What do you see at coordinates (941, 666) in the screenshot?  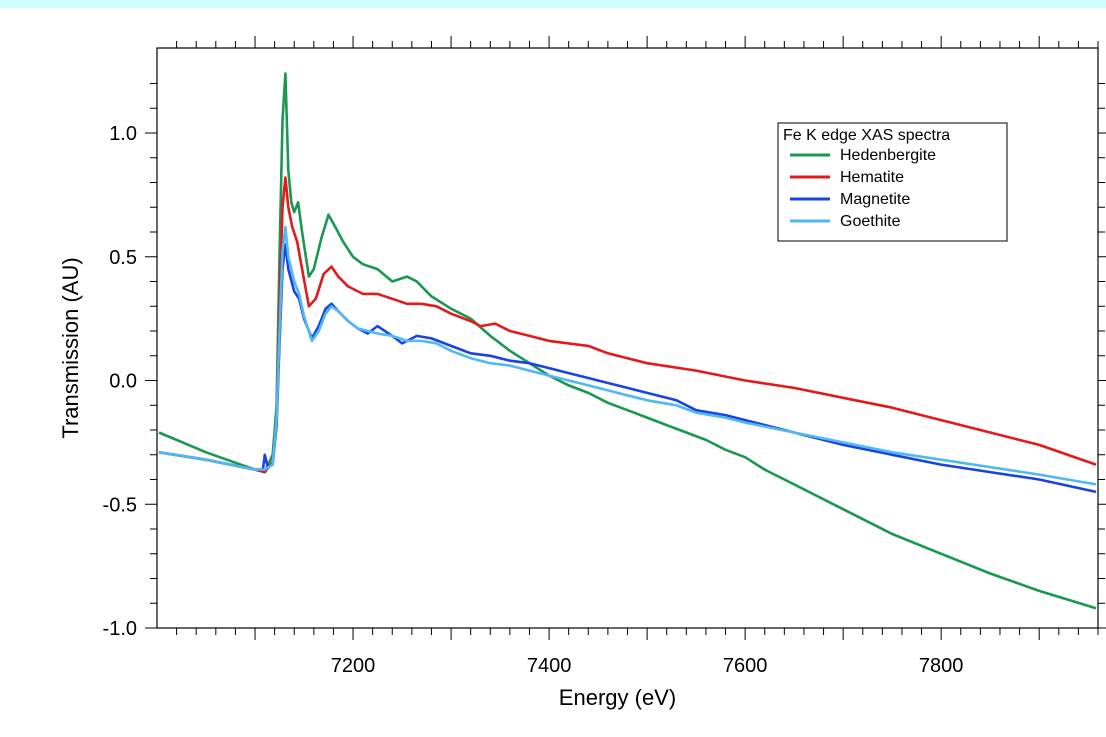 I see `x-tick-label: 7800` at bounding box center [941, 666].